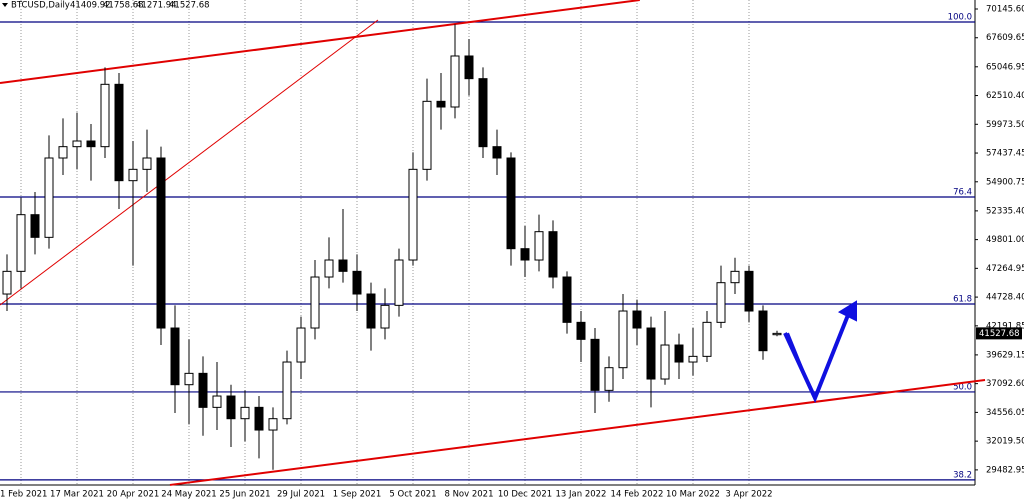  Describe the element at coordinates (1005, 211) in the screenshot. I see `y-tick-label: 52335.40` at that location.